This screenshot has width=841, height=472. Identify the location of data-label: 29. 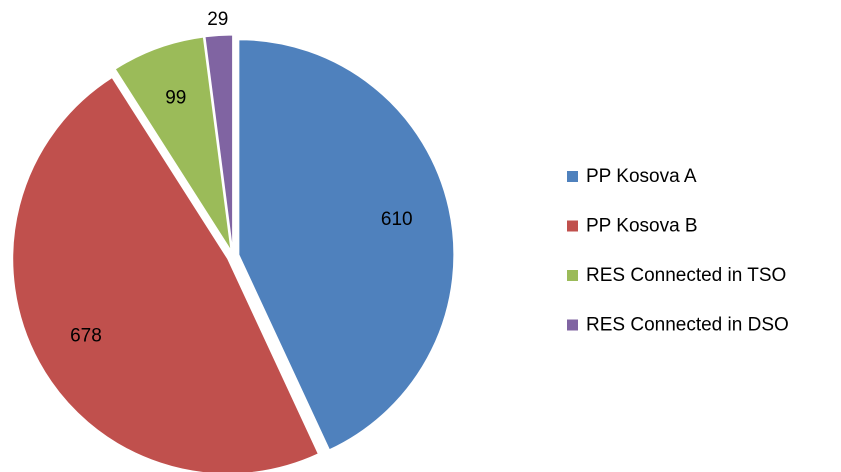
(217, 19).